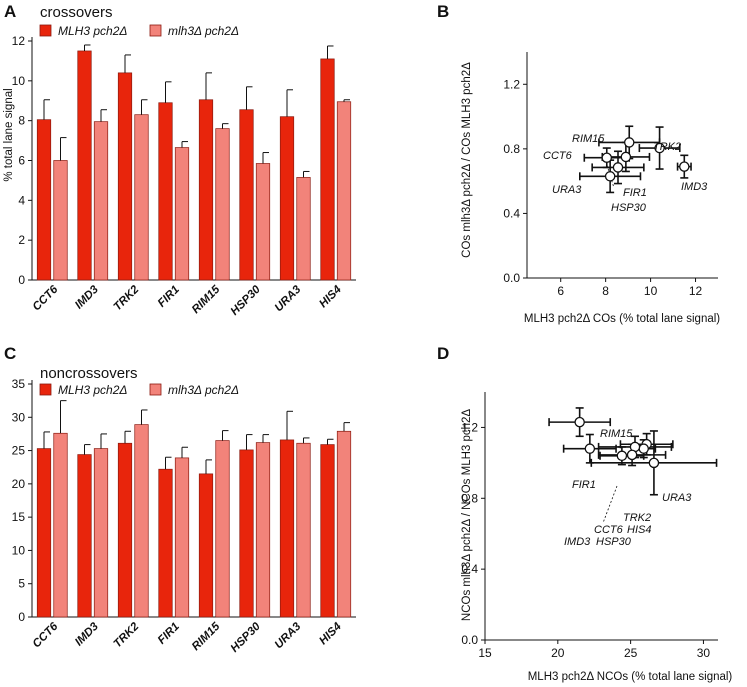  What do you see at coordinates (588, 139) in the screenshot?
I see `chart-b-point-label: RIM15` at bounding box center [588, 139].